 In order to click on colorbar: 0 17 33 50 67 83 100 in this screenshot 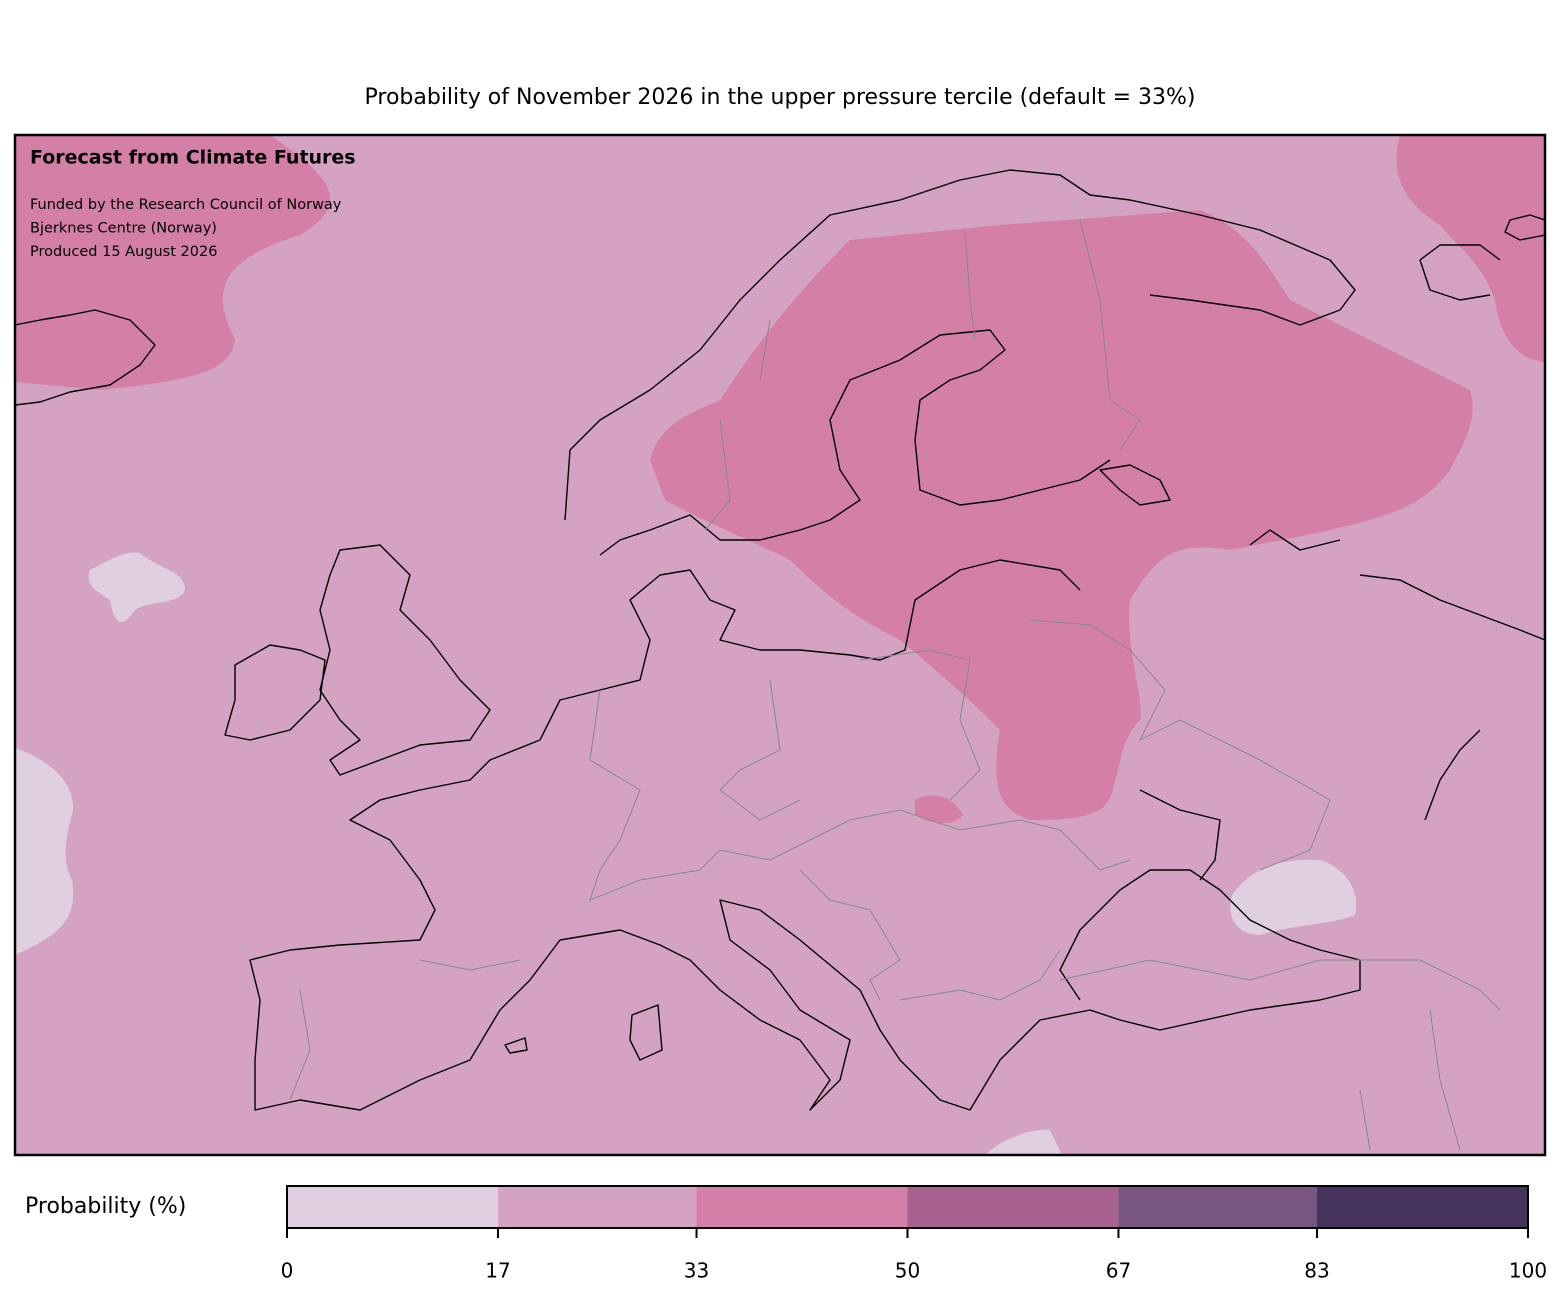, I will do `click(914, 1234)`.